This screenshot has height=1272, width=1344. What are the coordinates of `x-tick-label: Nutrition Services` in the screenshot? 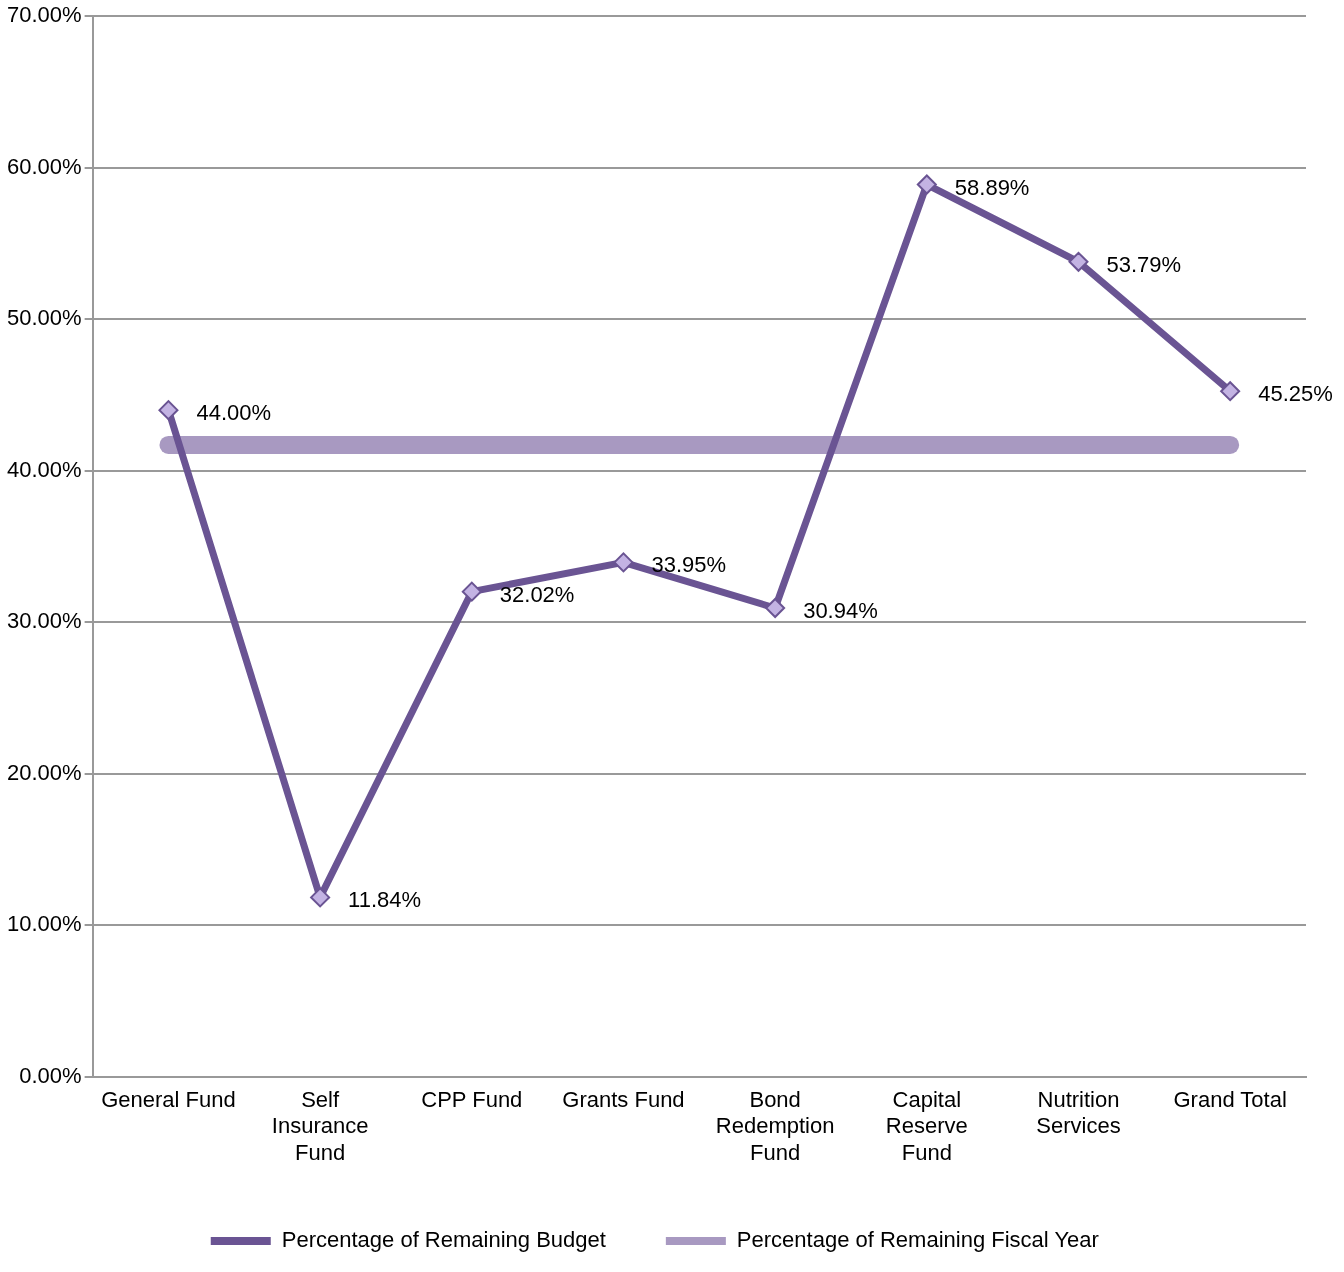 It's located at (1078, 1113).